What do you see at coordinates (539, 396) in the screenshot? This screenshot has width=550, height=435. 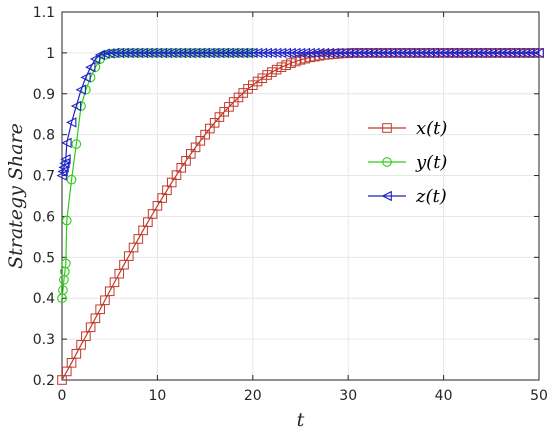 I see `x-tick-label: 50` at bounding box center [539, 396].